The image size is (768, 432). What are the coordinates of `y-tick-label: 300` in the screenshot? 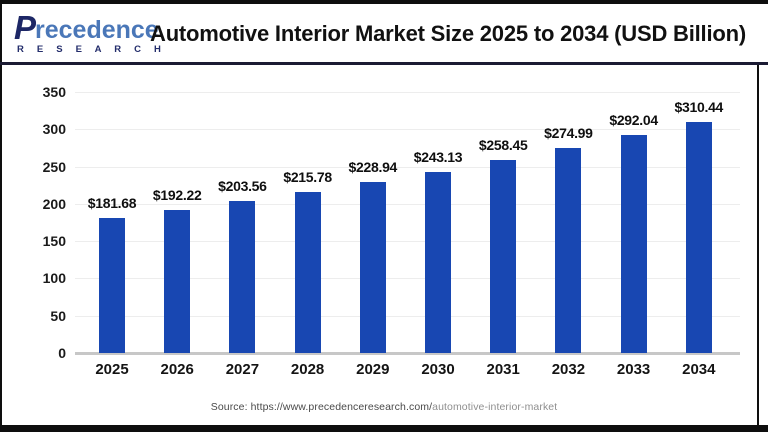 It's located at (54, 129).